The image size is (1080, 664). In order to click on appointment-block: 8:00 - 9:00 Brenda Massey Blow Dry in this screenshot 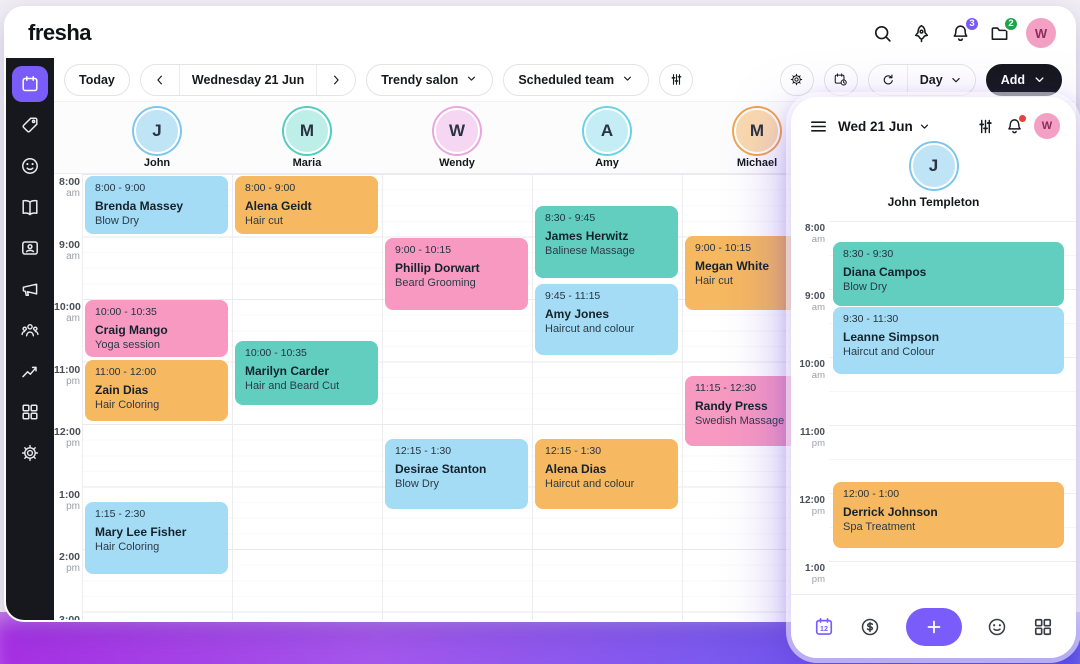, I will do `click(156, 205)`.